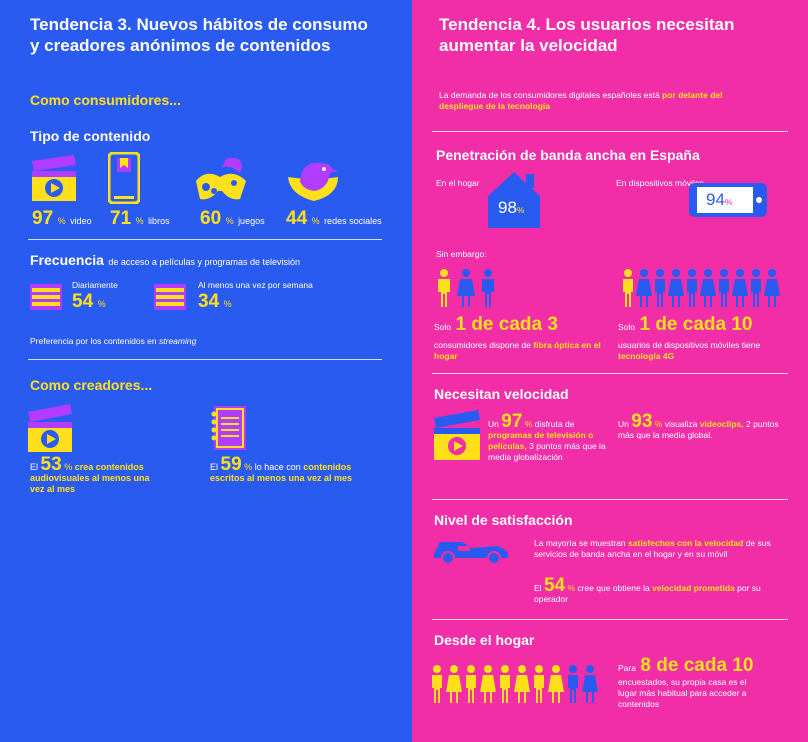  Describe the element at coordinates (697, 665) in the screenshot. I see `stat-value: 8 de cada 10` at that location.